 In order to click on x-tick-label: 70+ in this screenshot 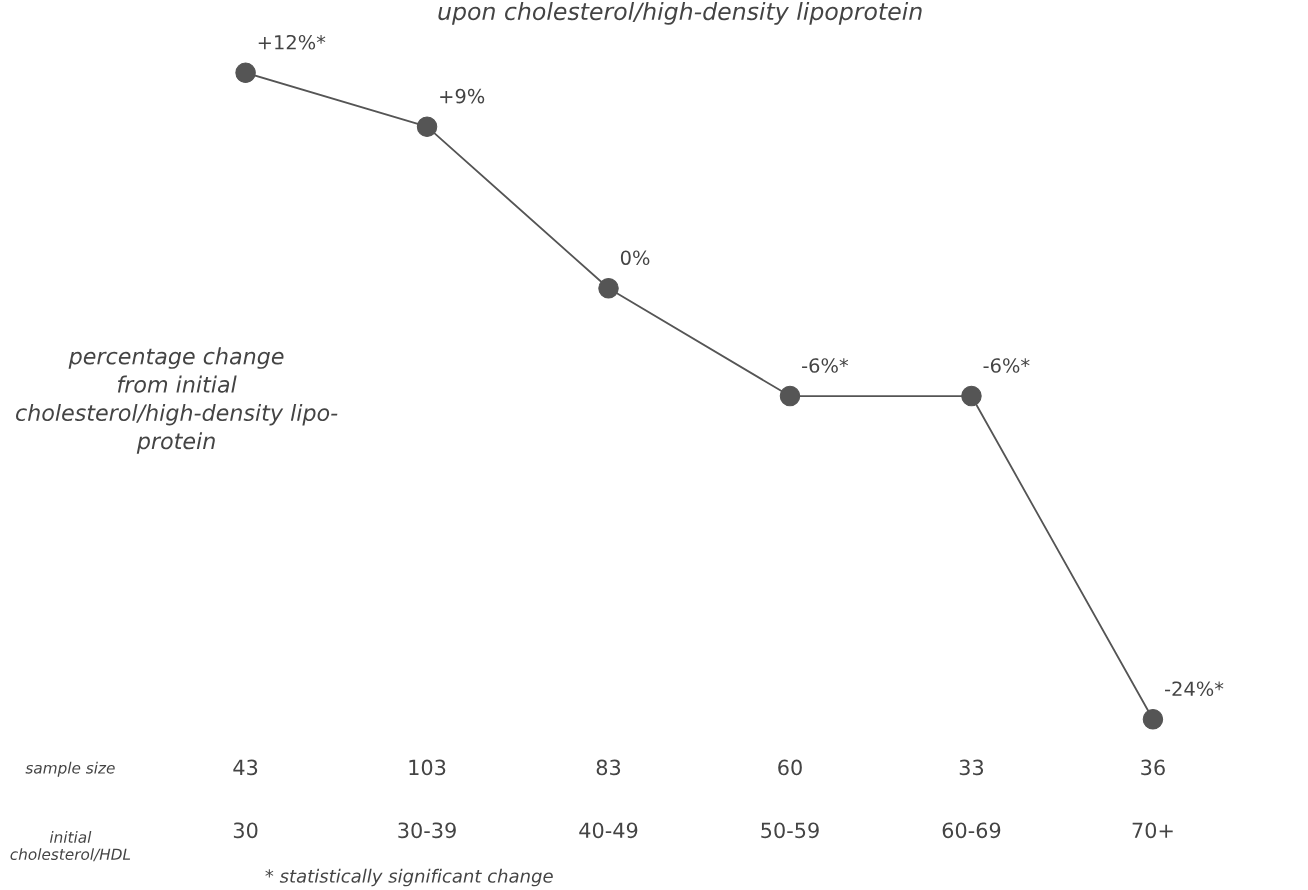, I will do `click(1152, 830)`.